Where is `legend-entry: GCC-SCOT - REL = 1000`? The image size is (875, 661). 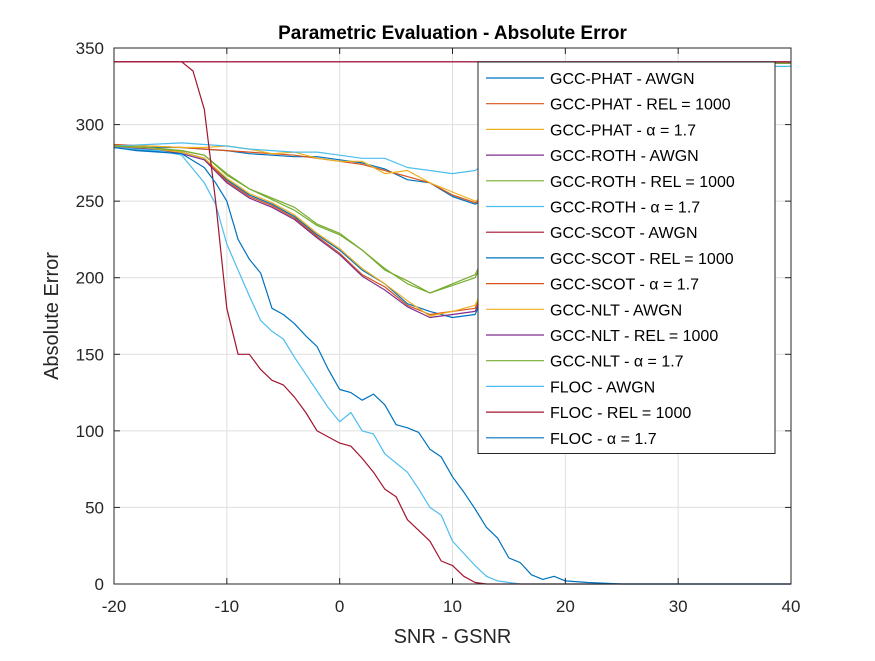 legend-entry: GCC-SCOT - REL = 1000 is located at coordinates (642, 259).